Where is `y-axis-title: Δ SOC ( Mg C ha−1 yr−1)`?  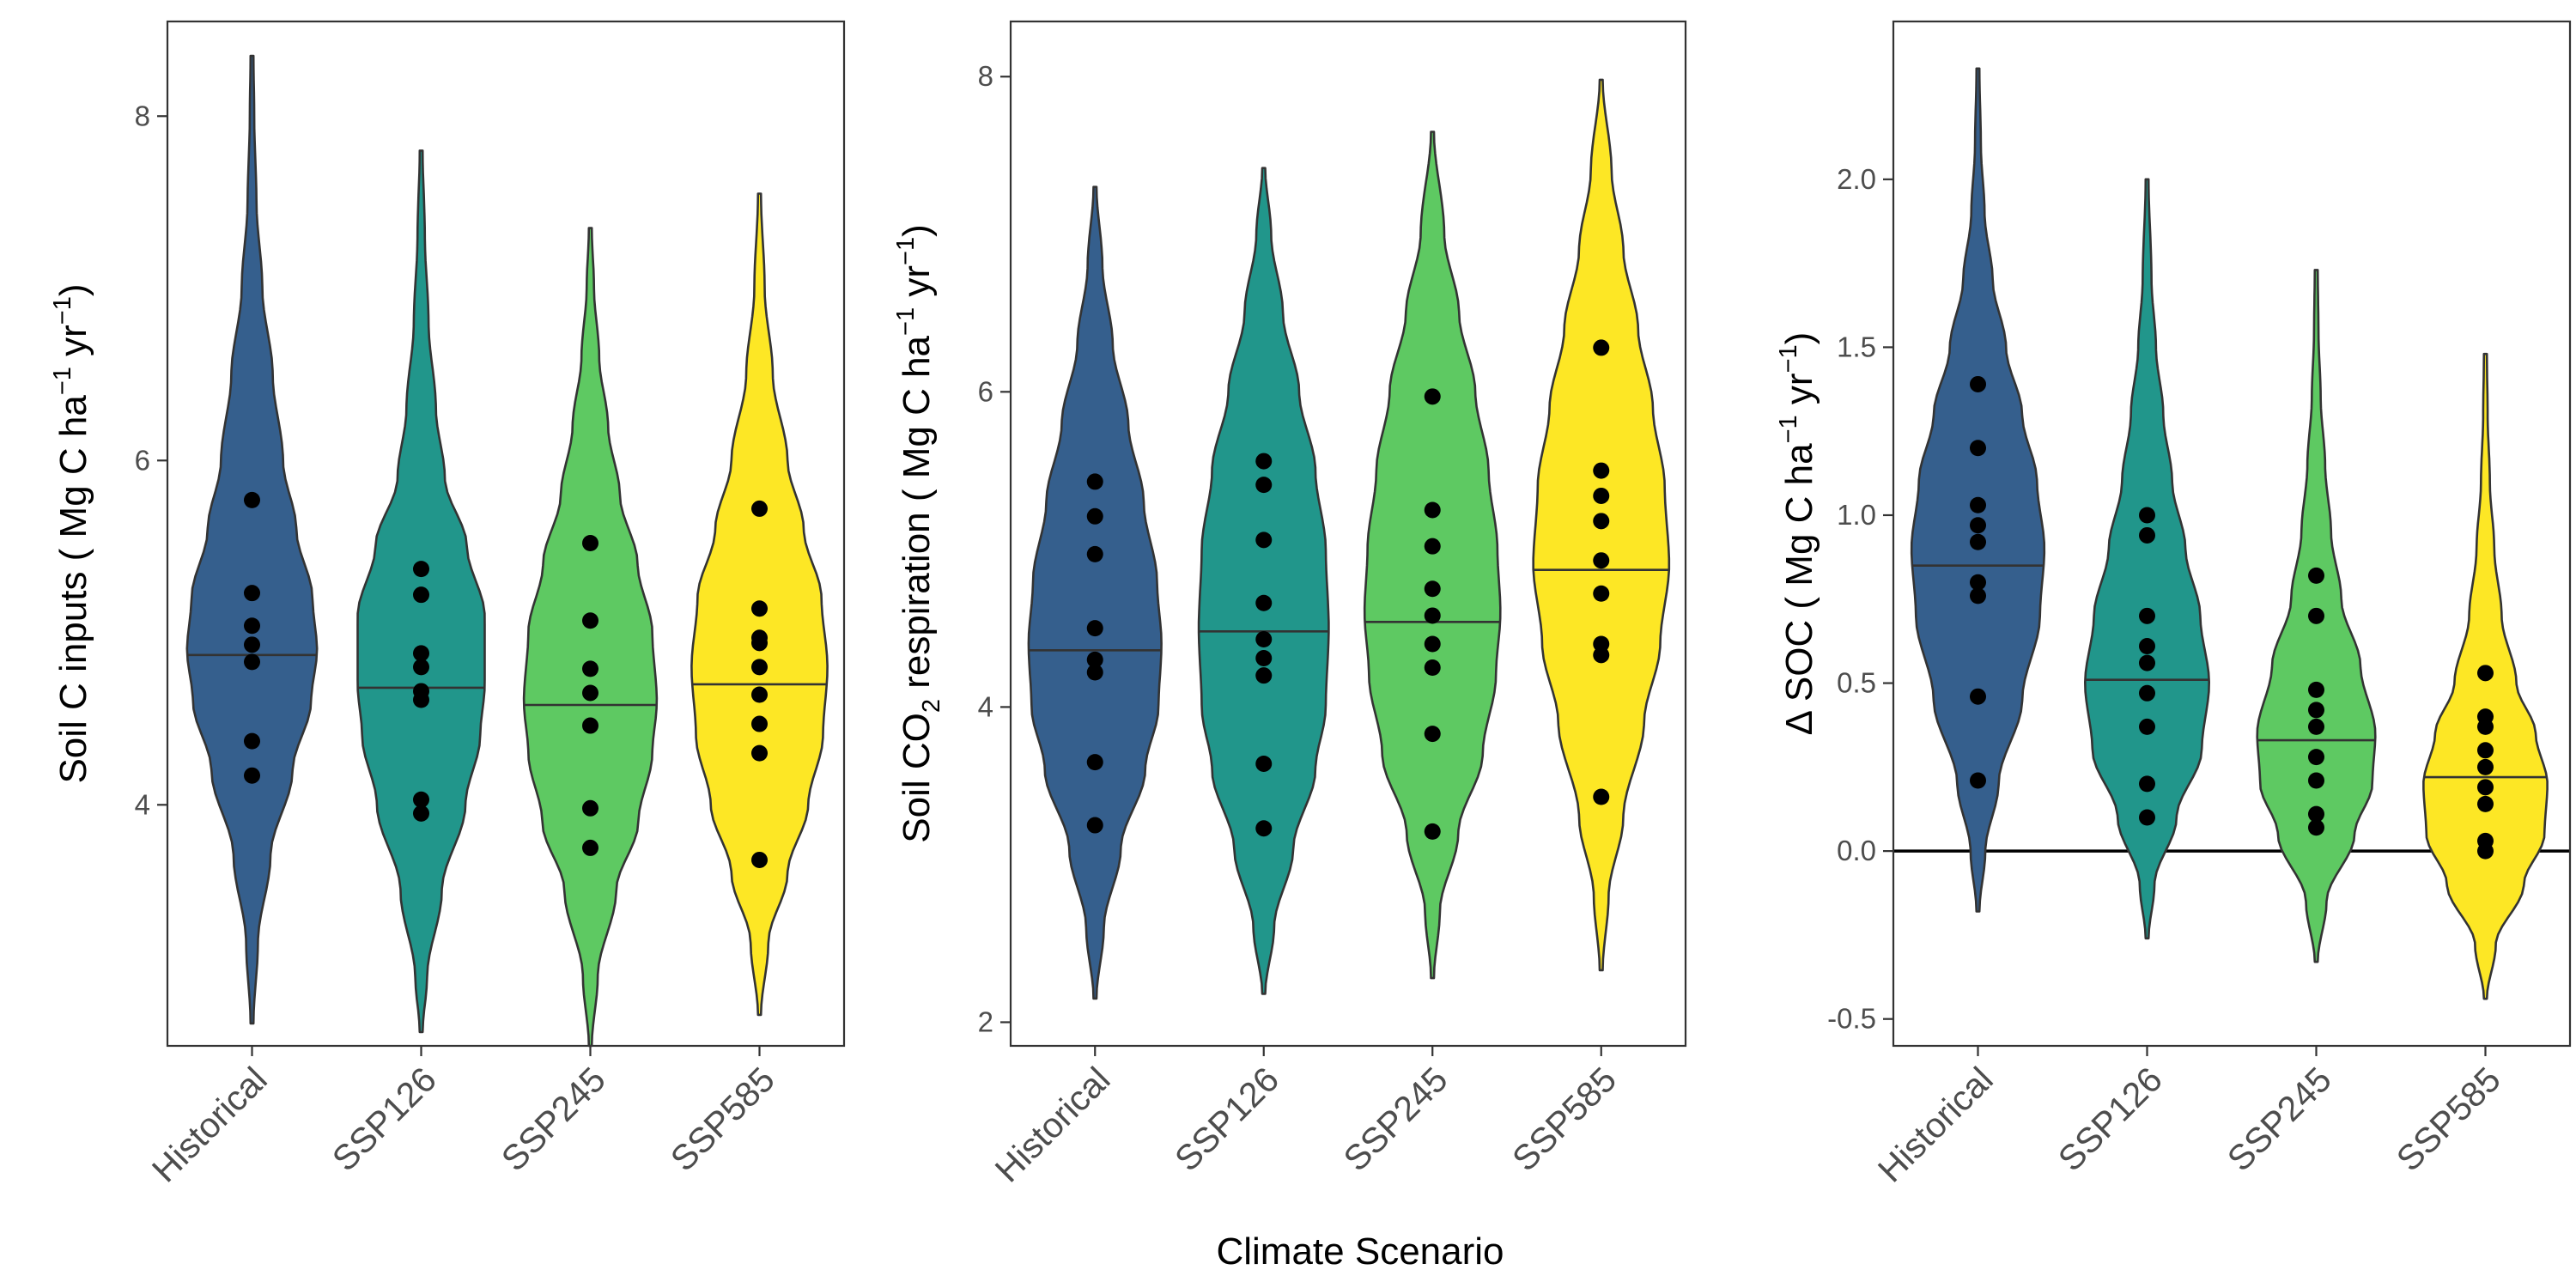 y-axis-title: Δ SOC ( Mg C ha−1 yr−1) is located at coordinates (1798, 534).